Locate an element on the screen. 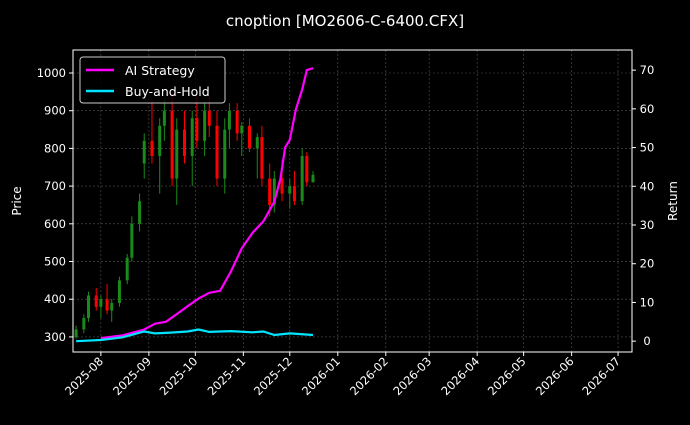 The image size is (690, 425). y-axis-label-right: Return is located at coordinates (673, 201).